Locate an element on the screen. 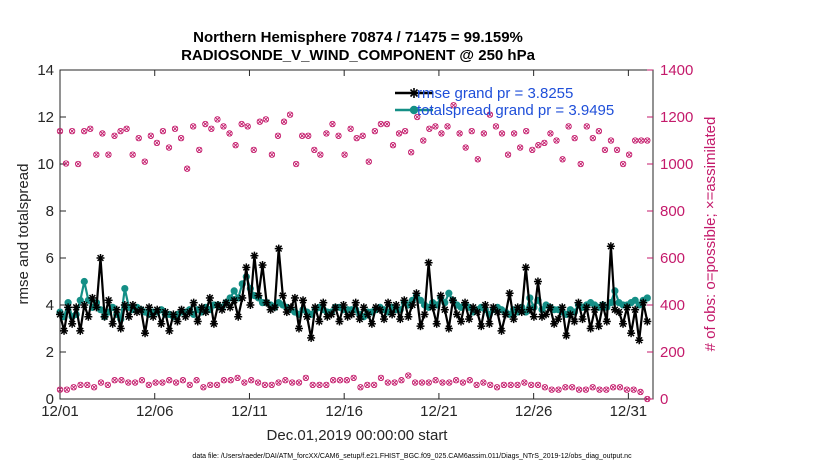 The height and width of the screenshot is (470, 830). y-tick-label-right: 800 is located at coordinates (672, 211).